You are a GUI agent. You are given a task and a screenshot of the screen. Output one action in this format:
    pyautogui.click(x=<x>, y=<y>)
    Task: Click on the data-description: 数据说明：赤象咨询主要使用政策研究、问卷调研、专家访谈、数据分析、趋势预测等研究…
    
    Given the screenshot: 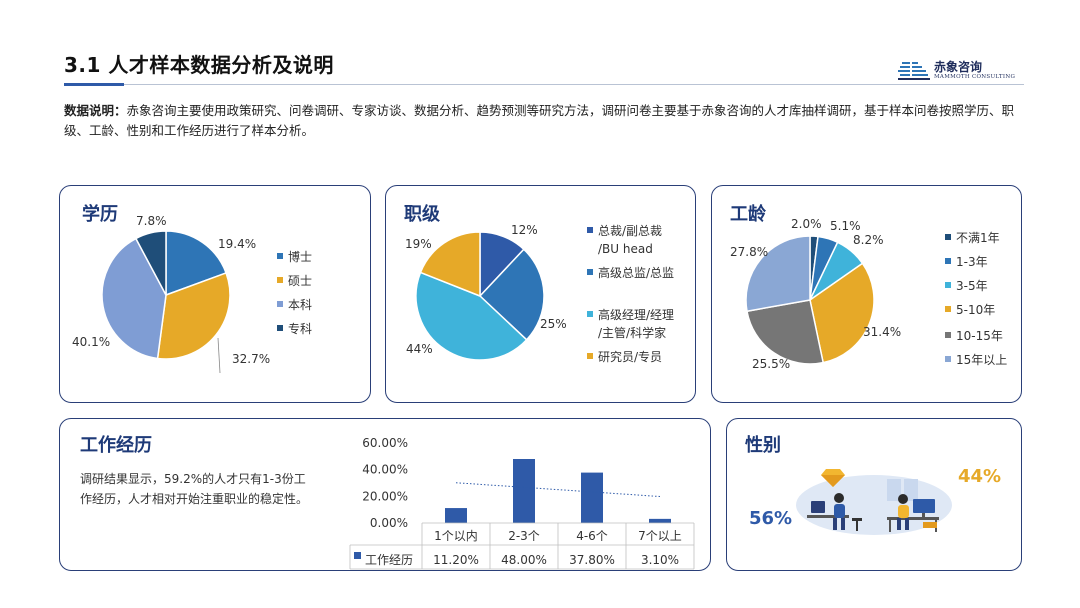 What is the action you would take?
    pyautogui.click(x=544, y=121)
    